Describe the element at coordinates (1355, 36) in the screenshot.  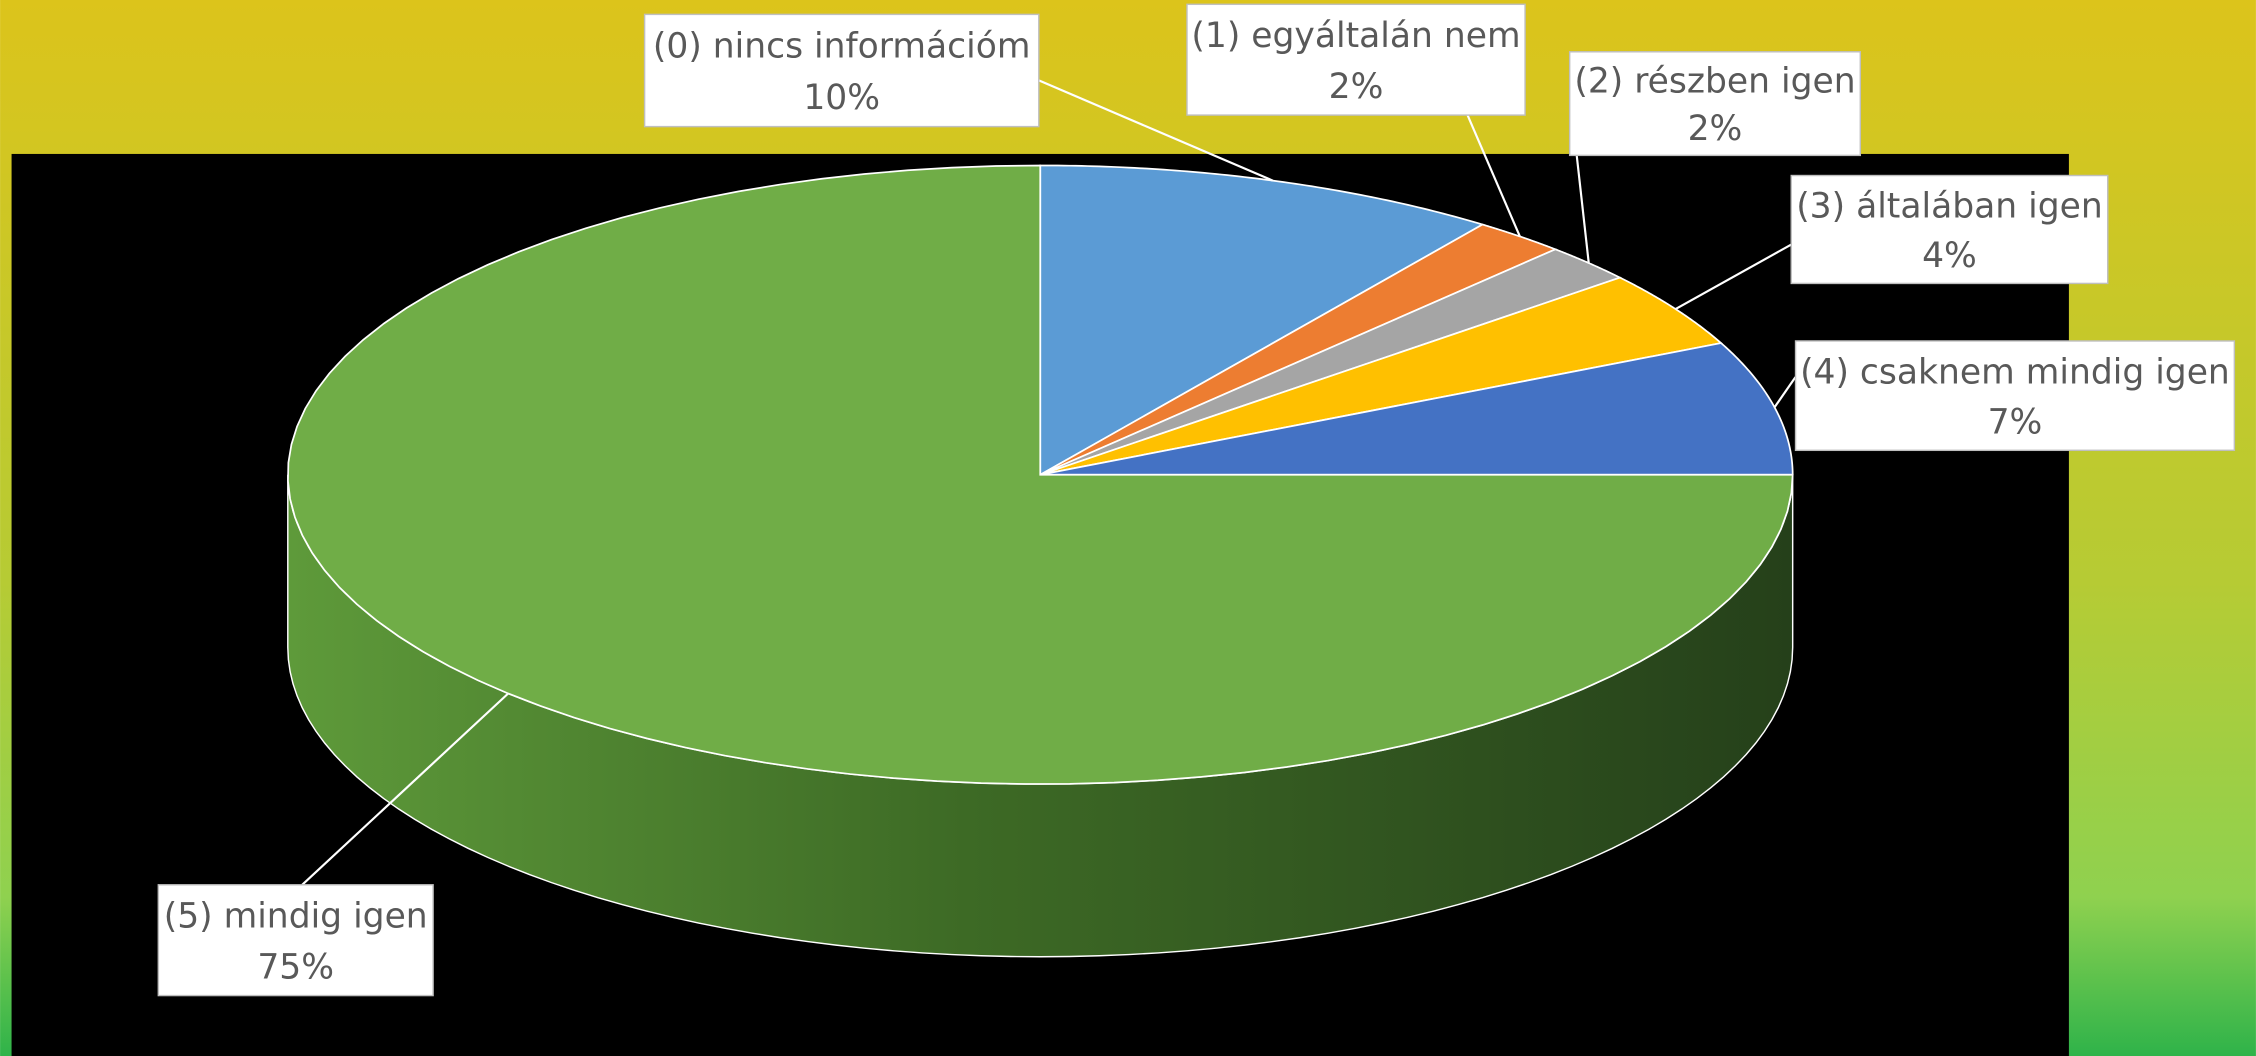
I see `category-label: (1) egyáltalán nem` at that location.